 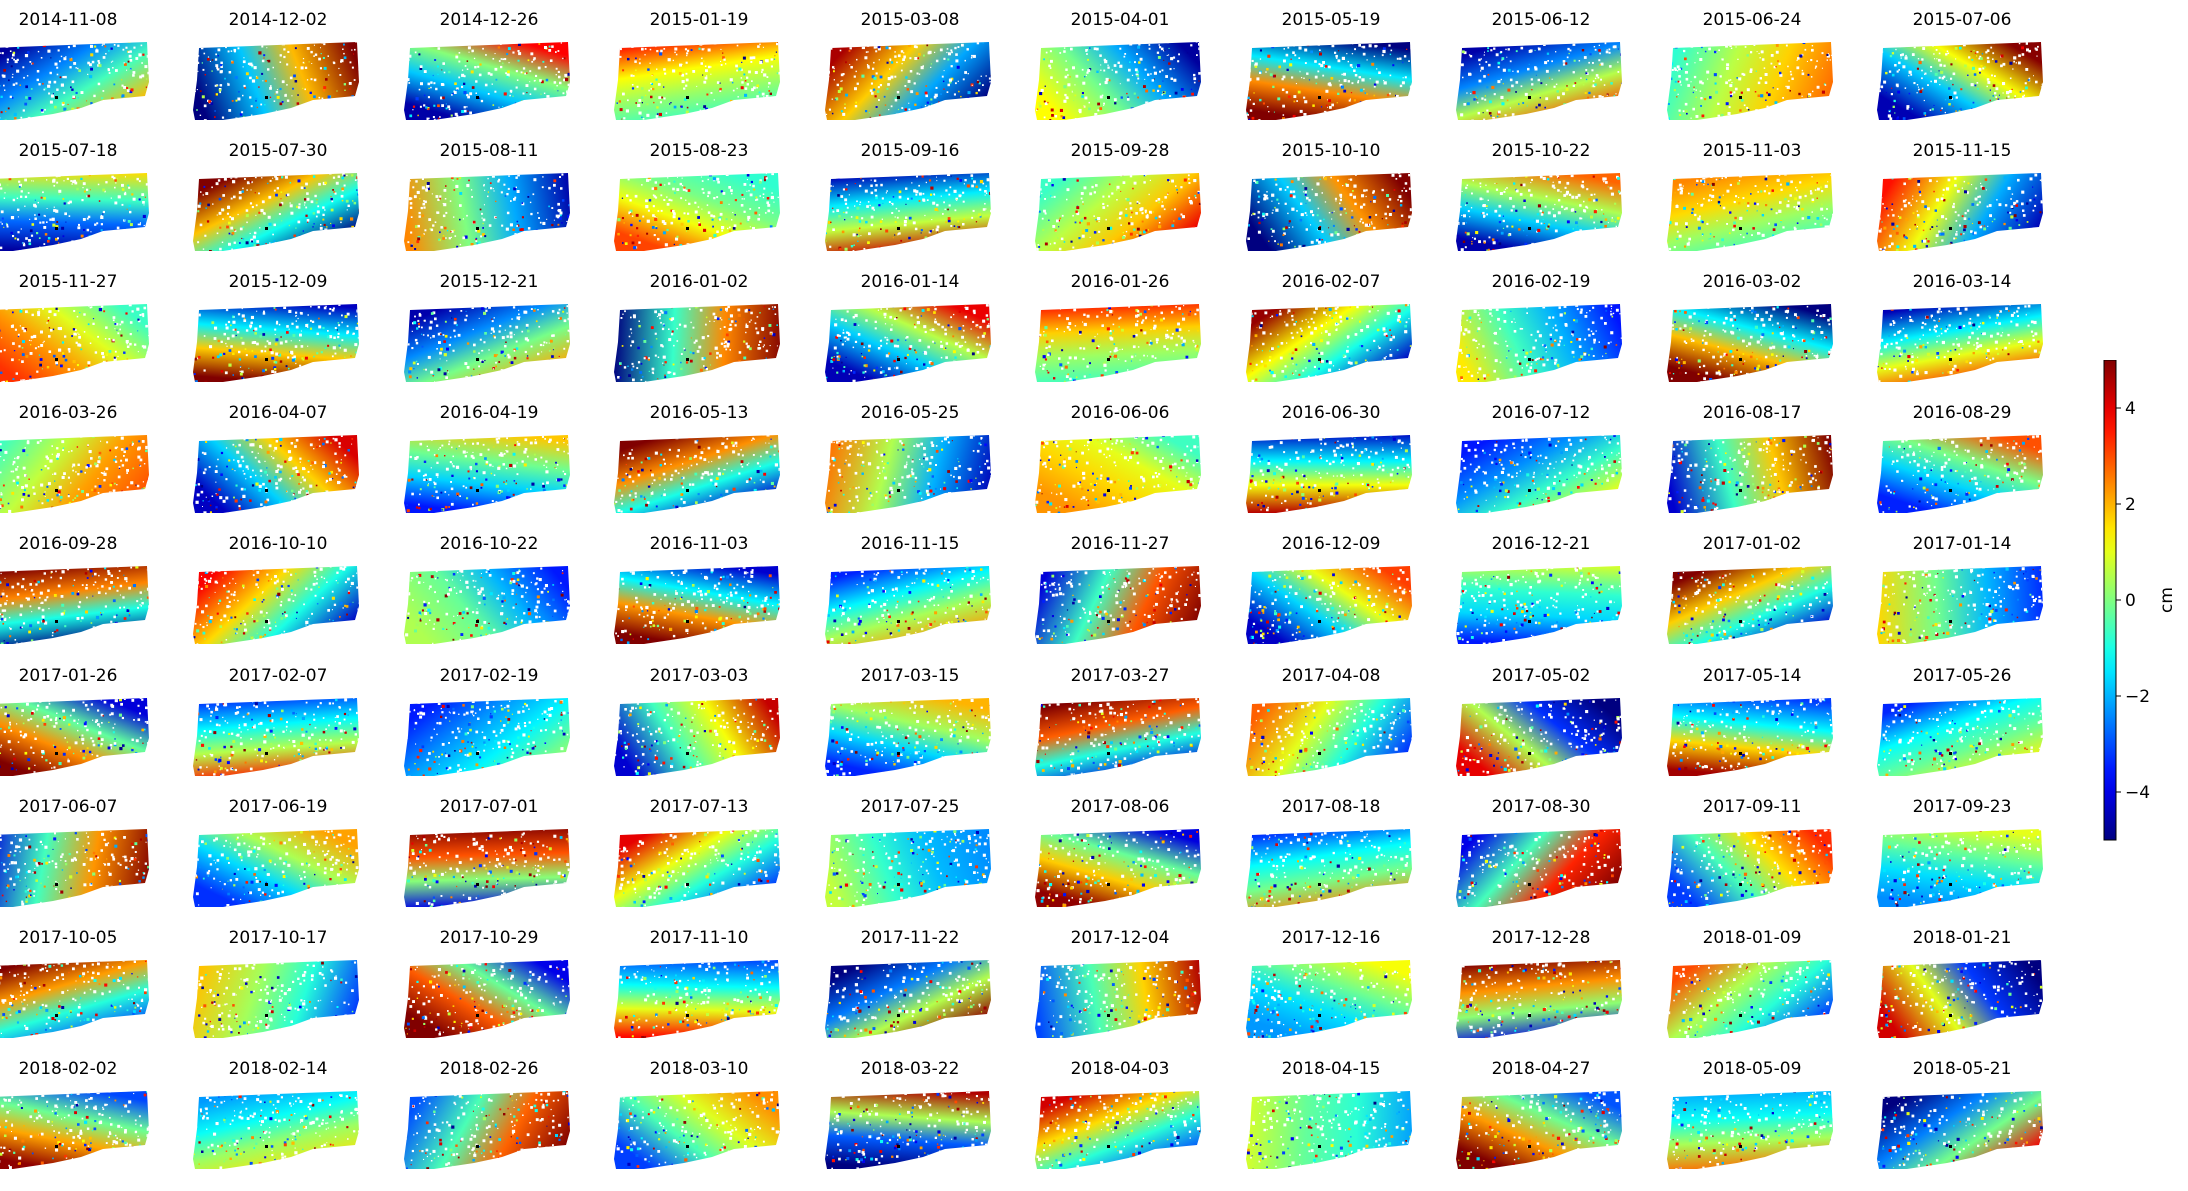 What do you see at coordinates (2130, 409) in the screenshot?
I see `colorbar-tick-label: 4` at bounding box center [2130, 409].